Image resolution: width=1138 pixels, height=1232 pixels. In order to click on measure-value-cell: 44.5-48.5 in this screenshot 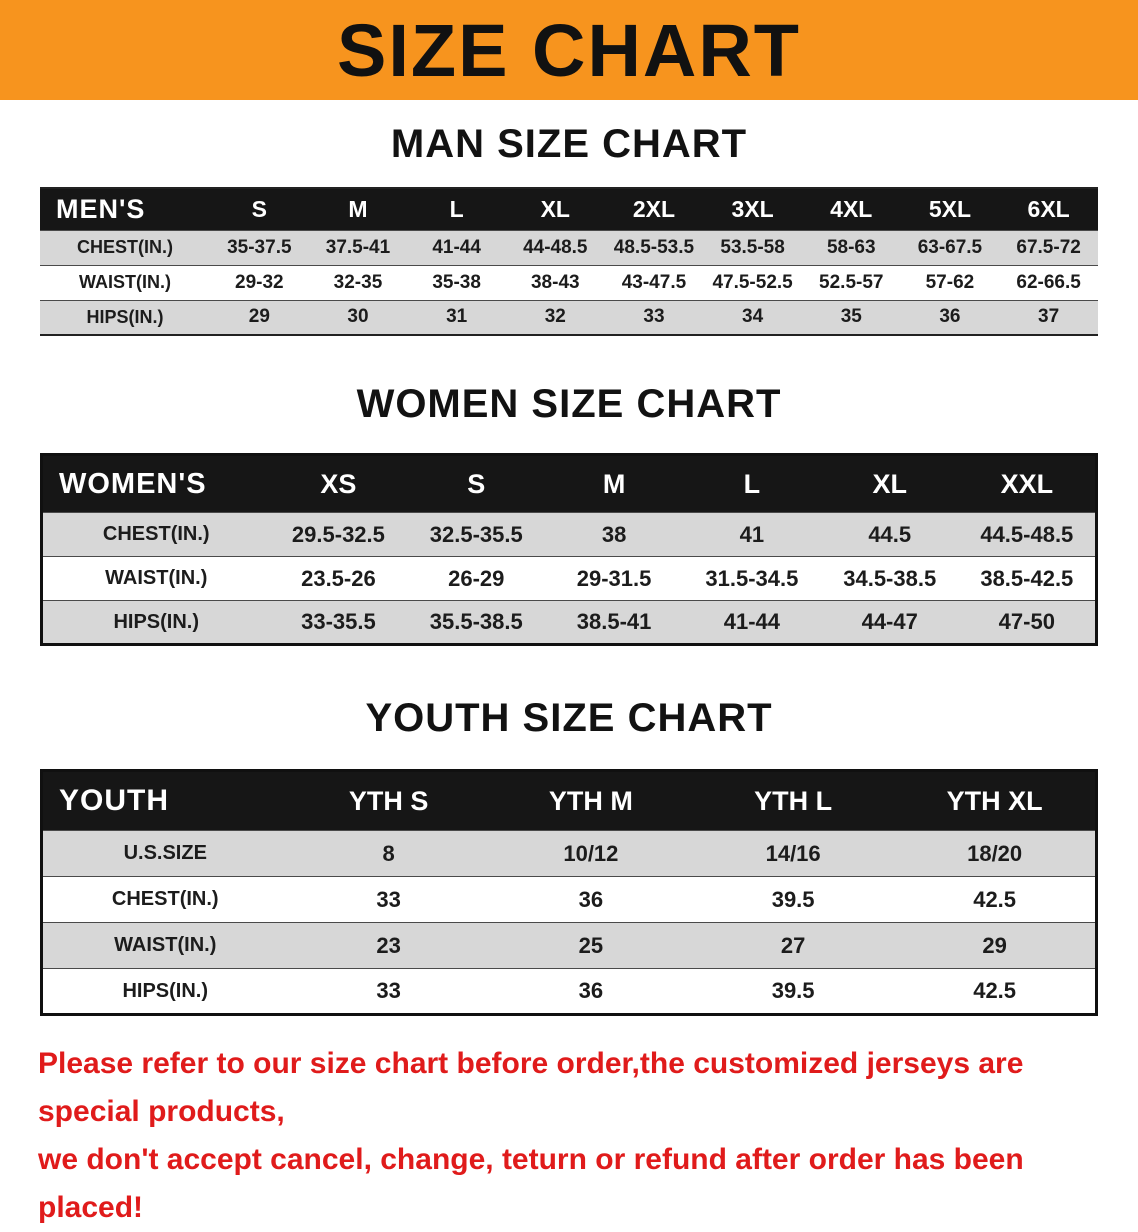, I will do `click(1027, 534)`.